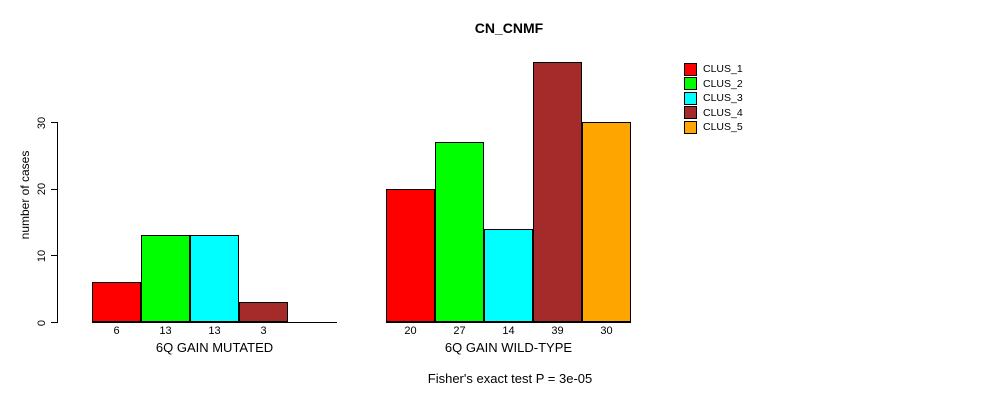 The image size is (990, 400). I want to click on bar-value-label: 6, so click(116, 331).